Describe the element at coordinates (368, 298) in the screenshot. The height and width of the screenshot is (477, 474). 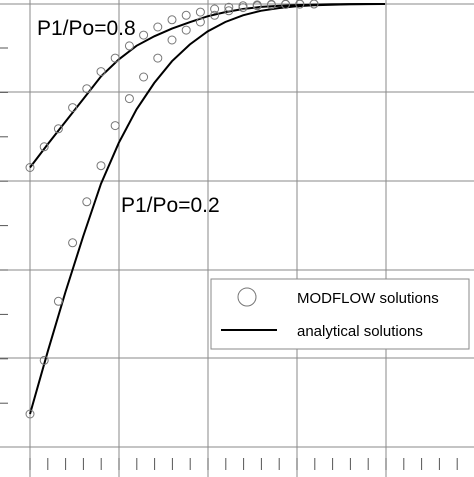
I see `legend-label-modflow: MODFLOW solutions` at that location.